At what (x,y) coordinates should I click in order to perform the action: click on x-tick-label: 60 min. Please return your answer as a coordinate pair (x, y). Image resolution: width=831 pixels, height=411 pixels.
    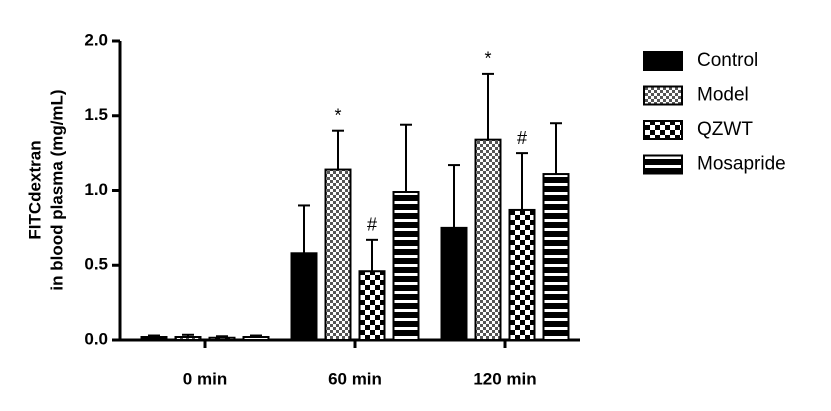
    Looking at the image, I should click on (355, 378).